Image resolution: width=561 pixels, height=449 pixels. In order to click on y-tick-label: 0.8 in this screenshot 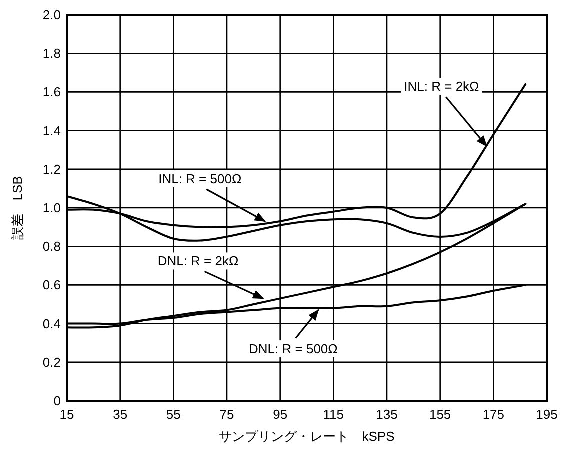, I will do `click(51, 246)`.